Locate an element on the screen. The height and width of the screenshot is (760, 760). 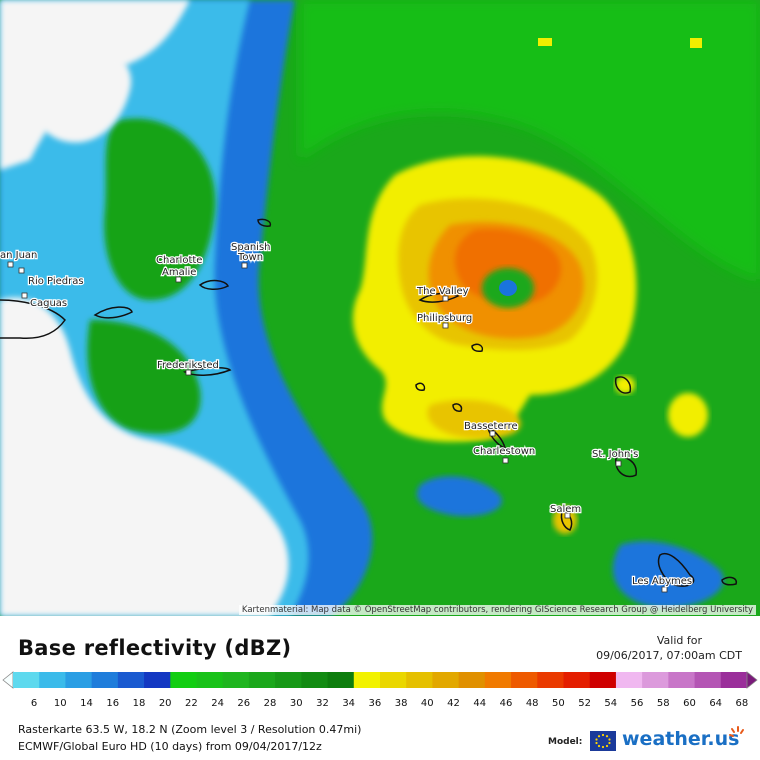
city-label: The Valley is located at coordinates (442, 291).